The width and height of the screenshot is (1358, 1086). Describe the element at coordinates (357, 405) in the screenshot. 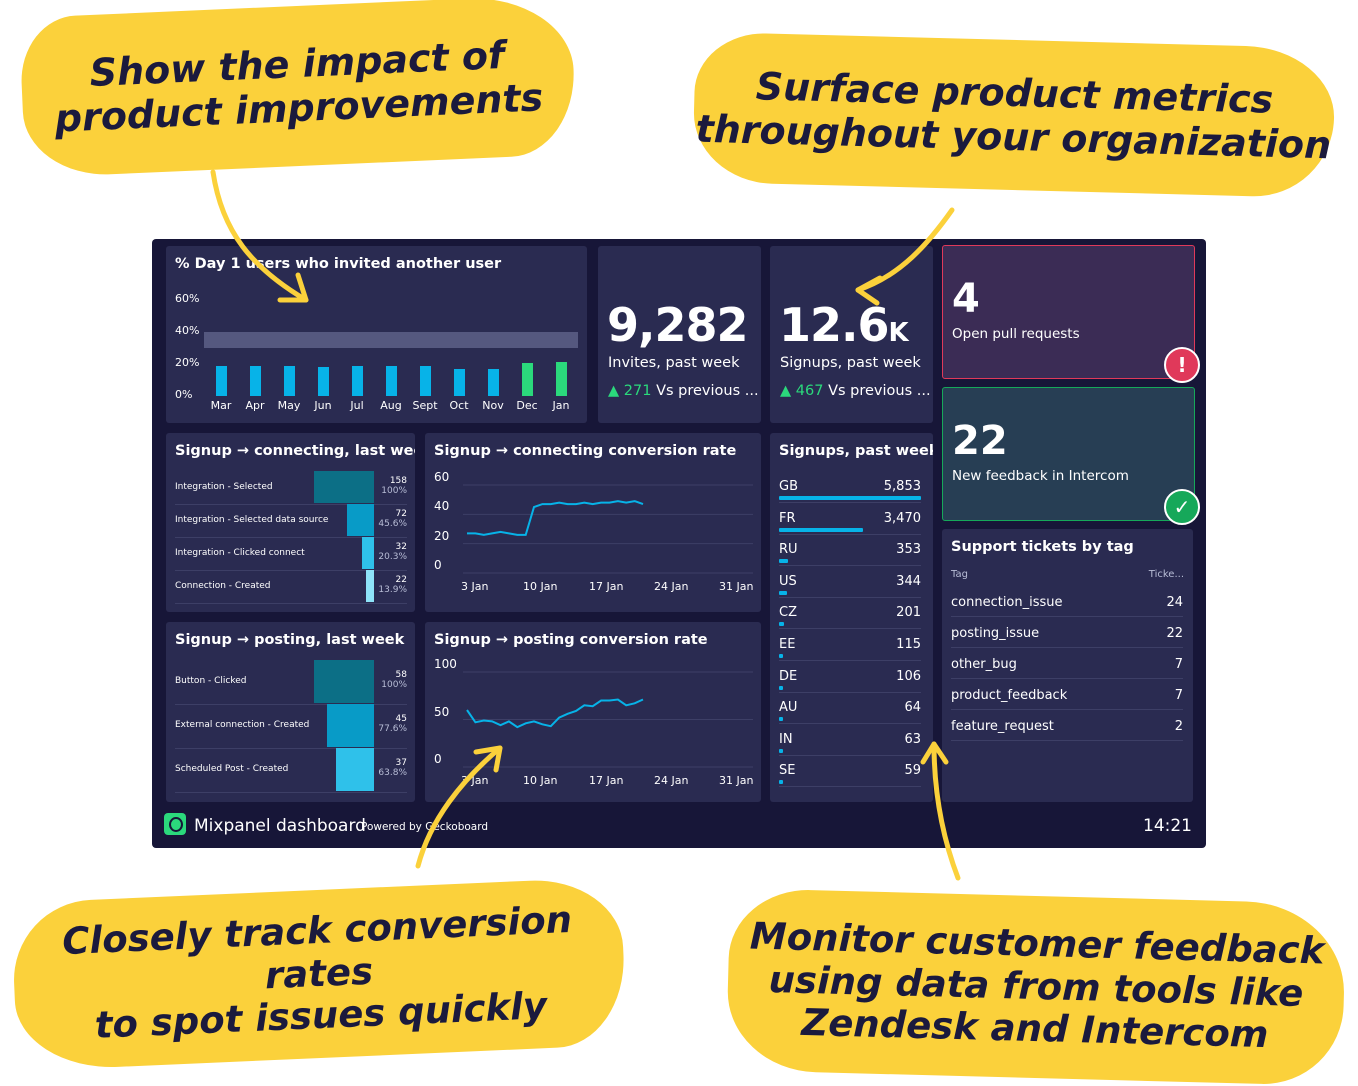

I see `x-tick-label: Jul` at that location.